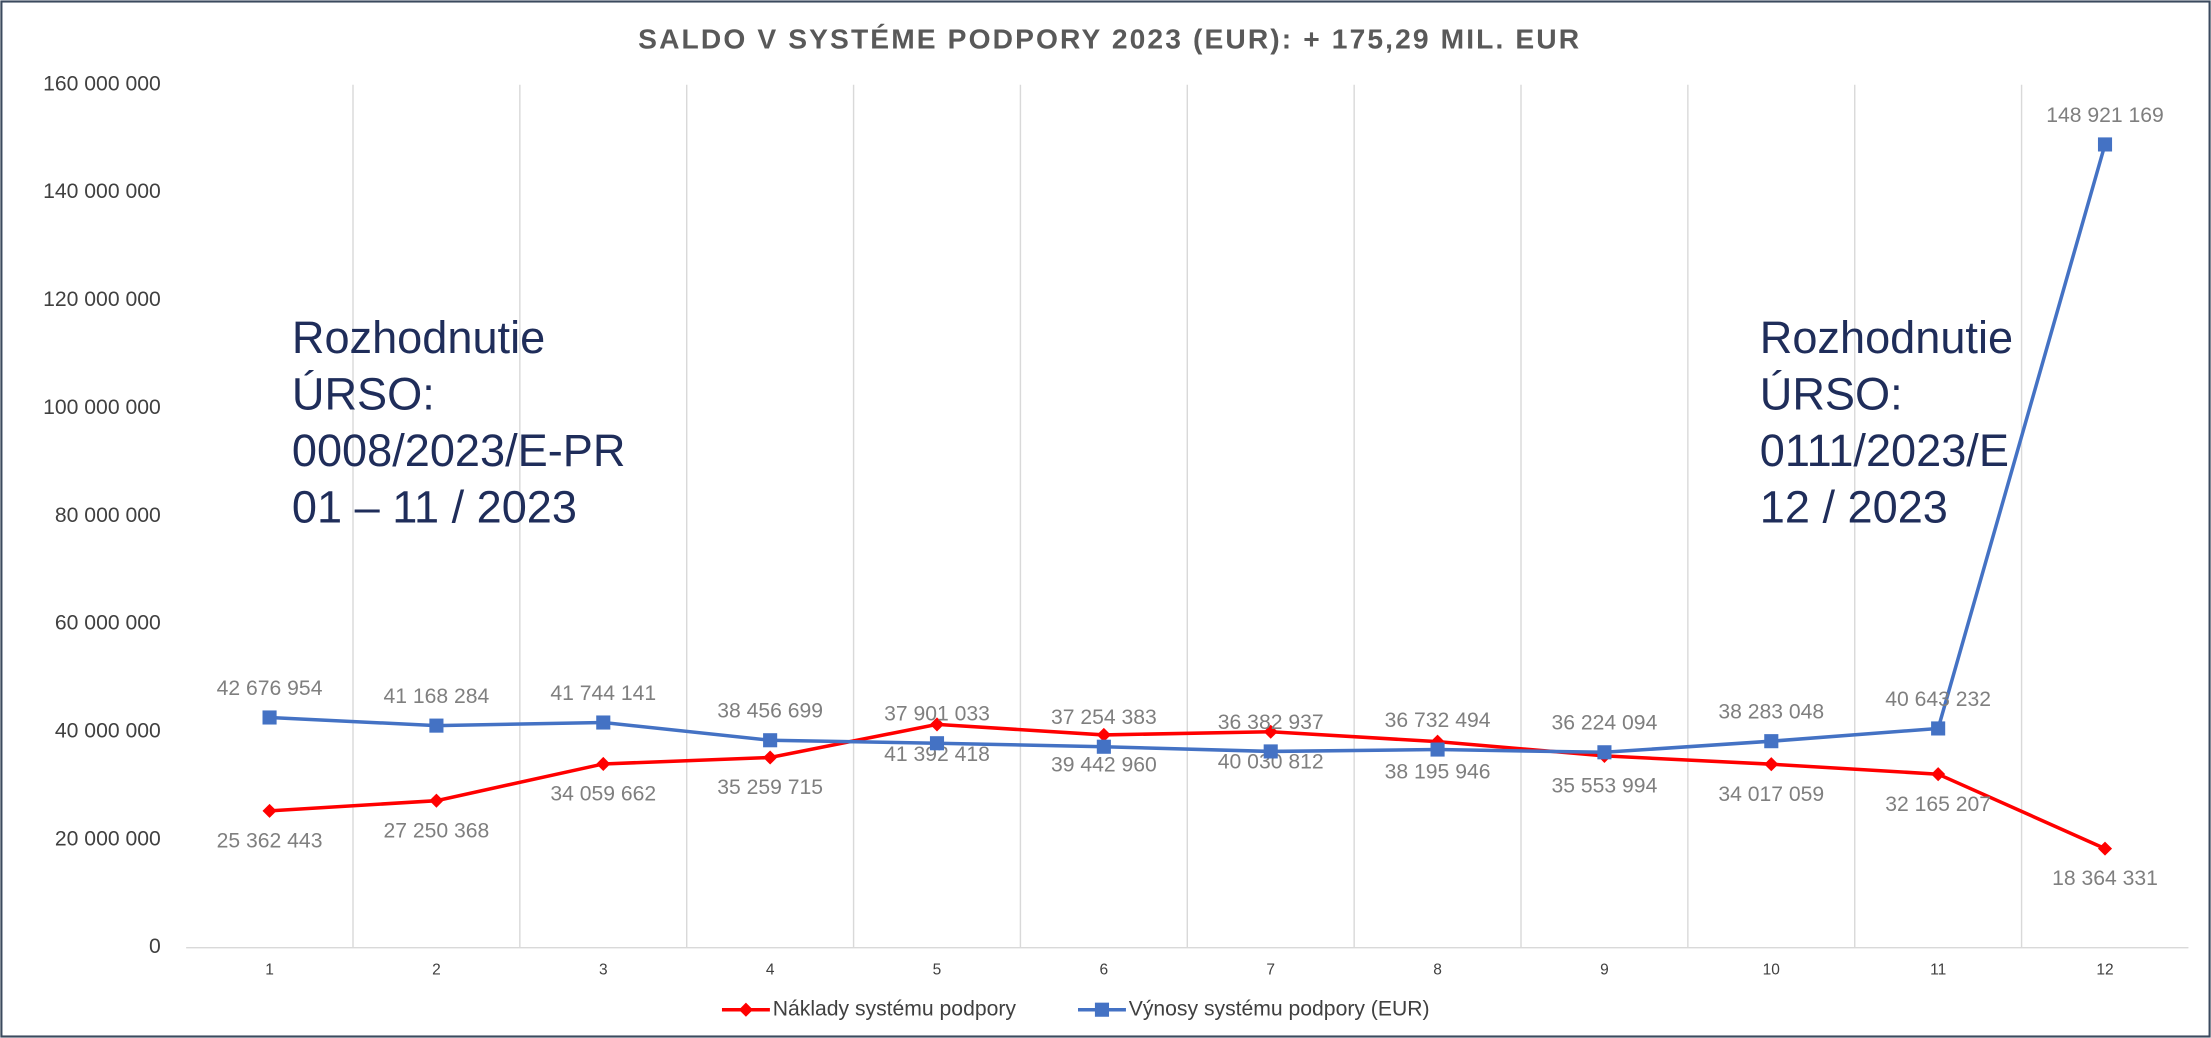 The image size is (2211, 1038). I want to click on data-label: 40 030 812, so click(1271, 761).